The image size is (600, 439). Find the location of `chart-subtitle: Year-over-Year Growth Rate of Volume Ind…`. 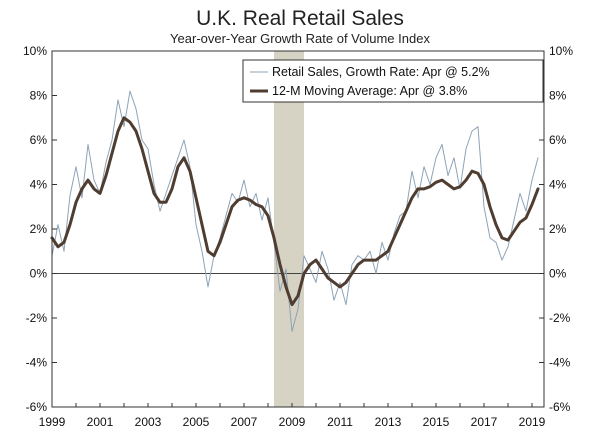

chart-subtitle: Year-over-Year Growth Rate of Volume Ind… is located at coordinates (300, 38).